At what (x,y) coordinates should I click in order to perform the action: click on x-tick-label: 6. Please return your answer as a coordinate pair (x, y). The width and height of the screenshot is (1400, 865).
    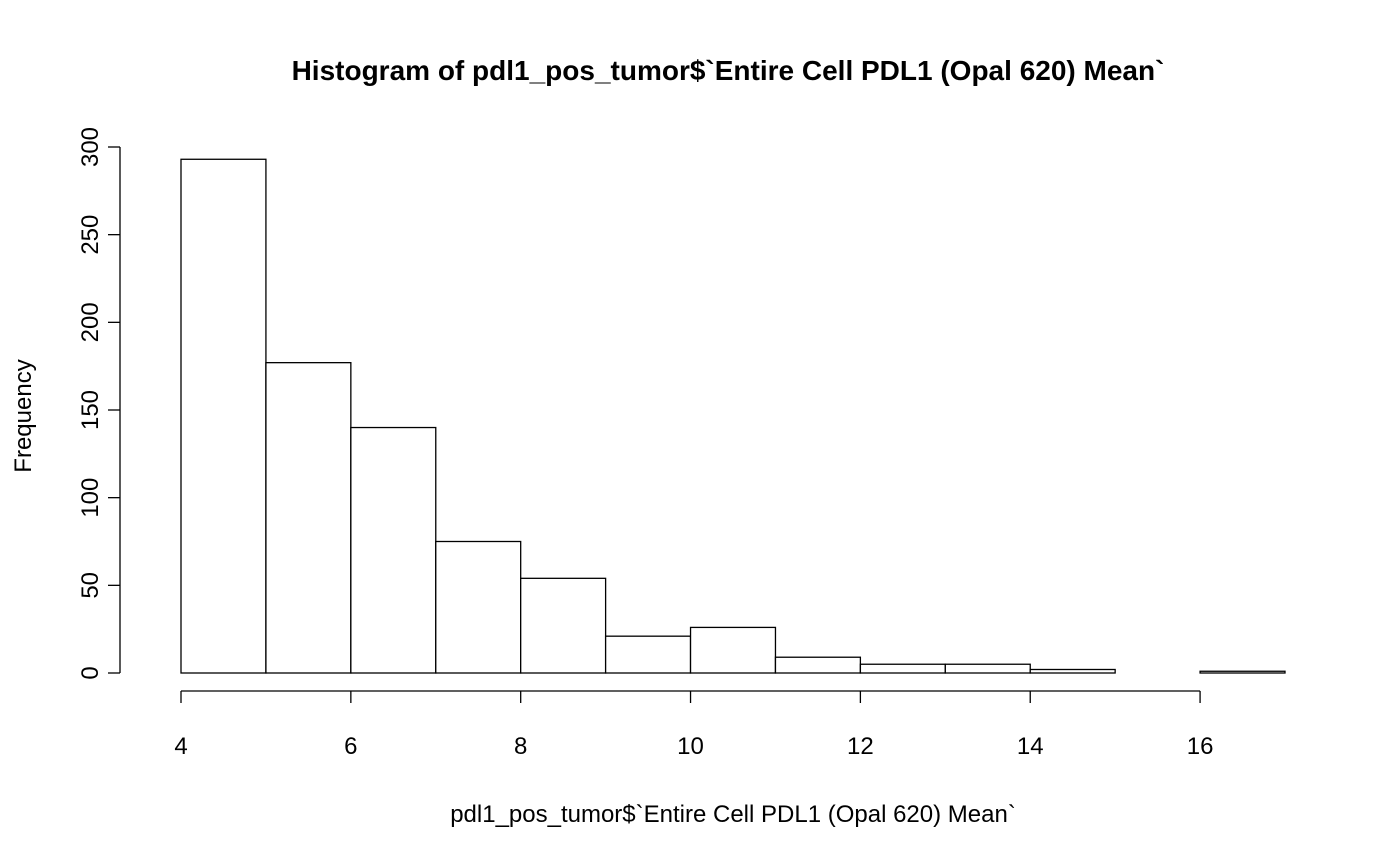
    Looking at the image, I should click on (350, 746).